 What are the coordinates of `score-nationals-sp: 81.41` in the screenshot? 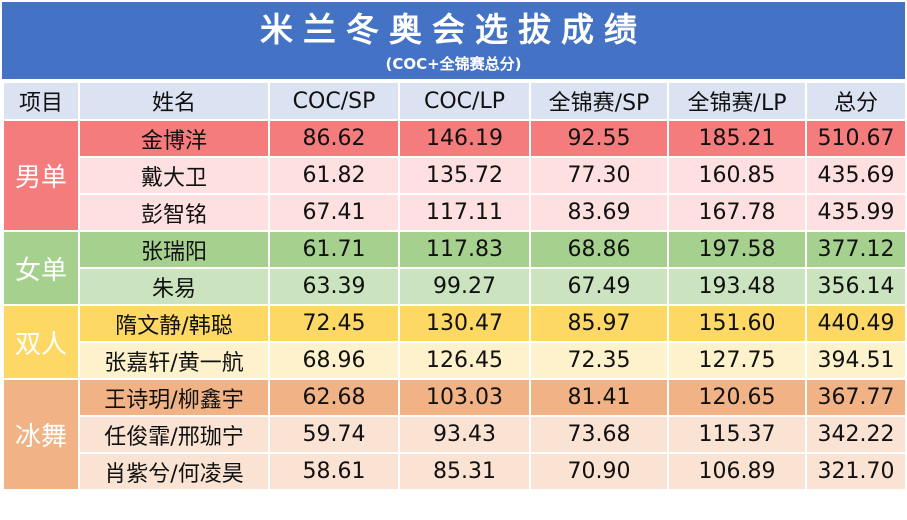 It's located at (599, 397).